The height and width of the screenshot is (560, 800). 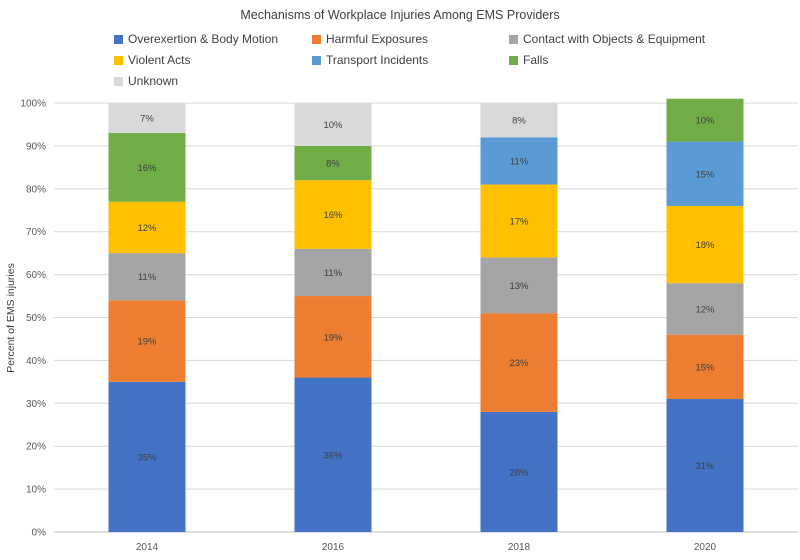 I want to click on data-label: 28%, so click(x=519, y=472).